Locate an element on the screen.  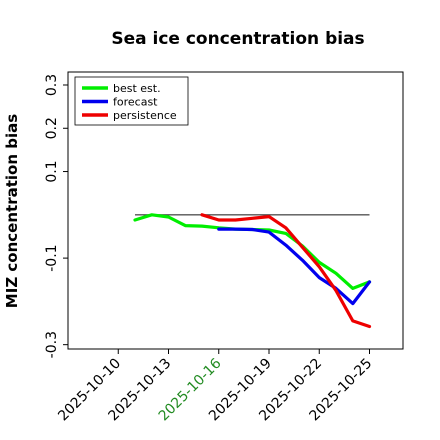
y-tick-label: -0.3 is located at coordinates (52, 344).